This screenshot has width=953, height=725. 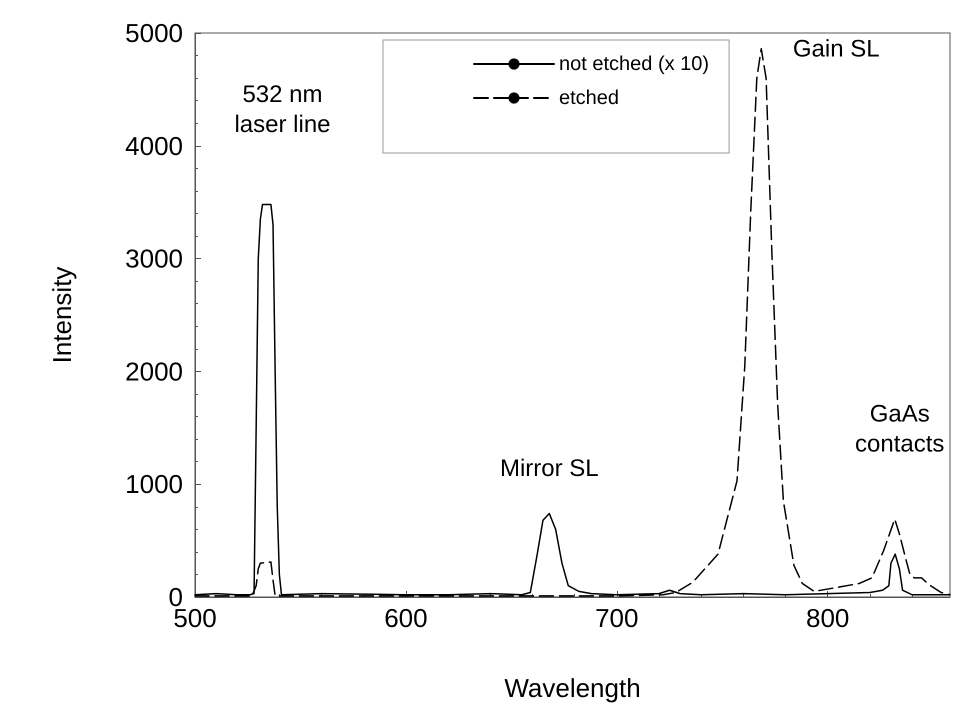 What do you see at coordinates (154, 33) in the screenshot?
I see `y-tick-label: 5000` at bounding box center [154, 33].